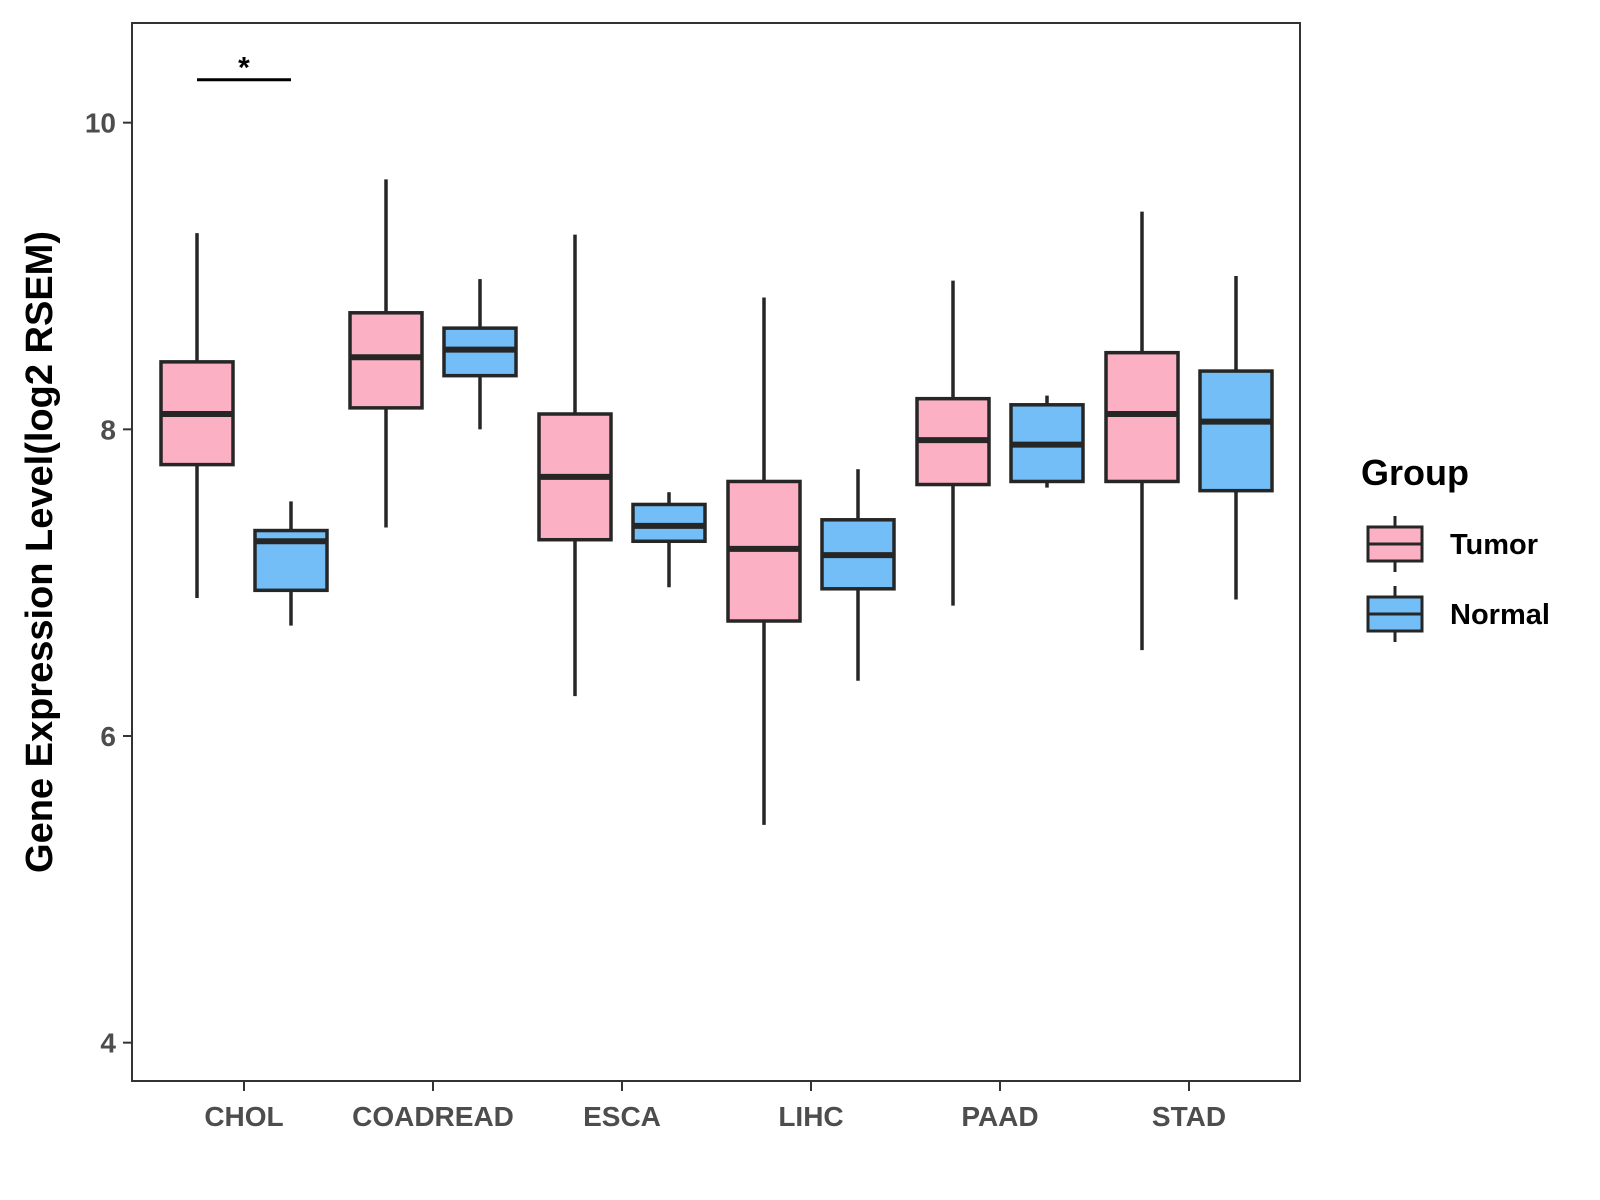 Image resolution: width=1600 pixels, height=1200 pixels. What do you see at coordinates (197, 415) in the screenshot?
I see `box-tumor-chol` at bounding box center [197, 415].